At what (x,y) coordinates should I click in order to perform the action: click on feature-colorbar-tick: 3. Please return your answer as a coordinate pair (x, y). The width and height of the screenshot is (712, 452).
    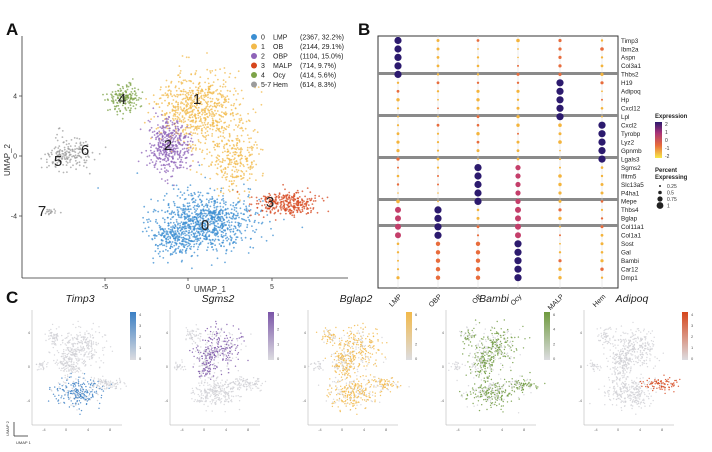
    Looking at the image, I should click on (140, 325).